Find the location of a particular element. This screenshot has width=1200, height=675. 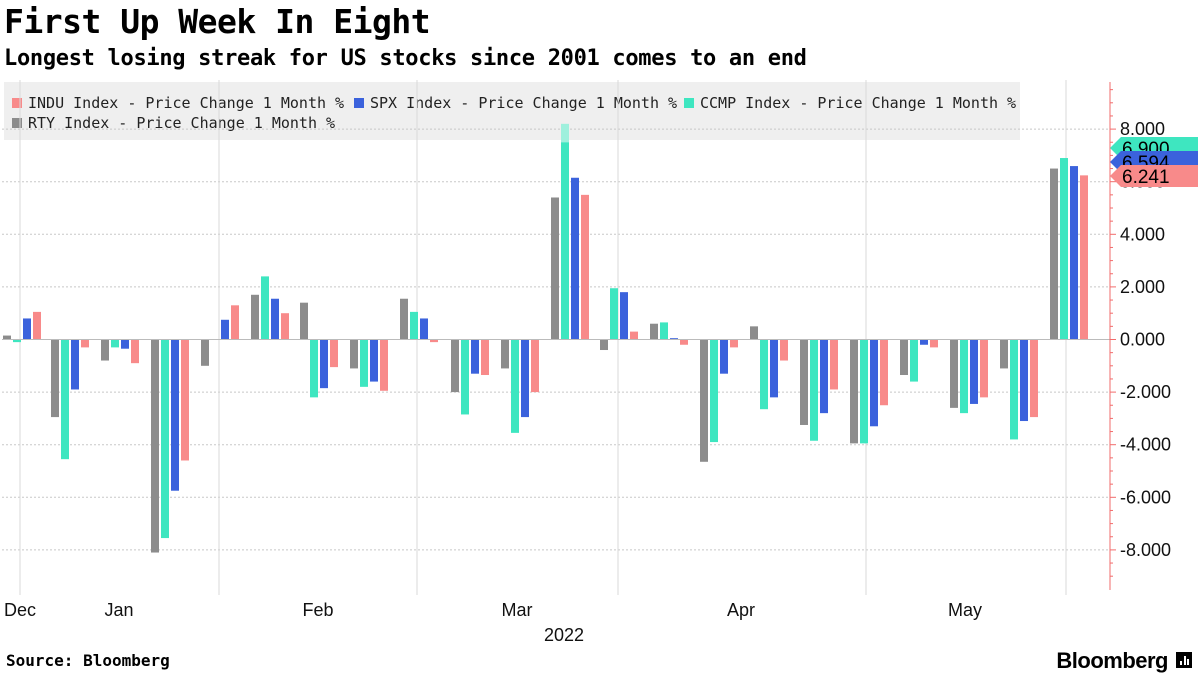

legend-swatch-rty is located at coordinates (17, 123).